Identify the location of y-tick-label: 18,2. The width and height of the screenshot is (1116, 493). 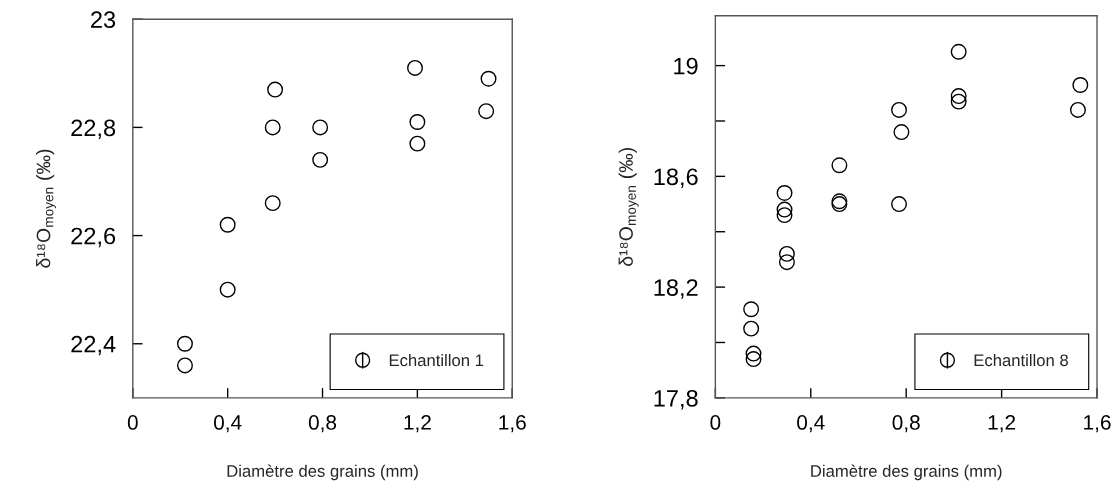
(676, 289).